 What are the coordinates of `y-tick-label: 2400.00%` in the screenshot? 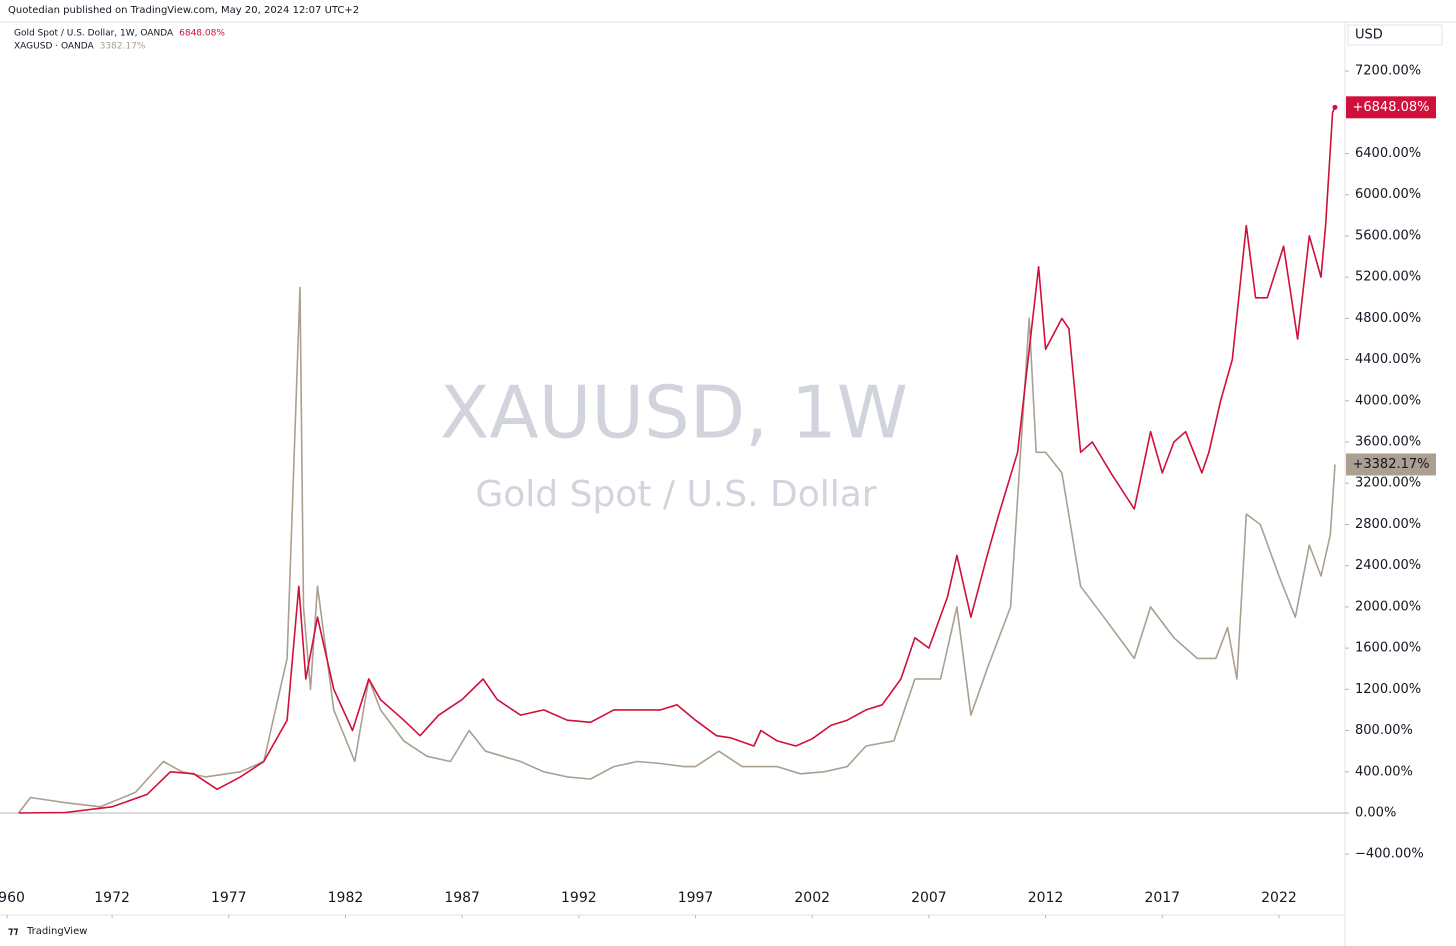 It's located at (1388, 565).